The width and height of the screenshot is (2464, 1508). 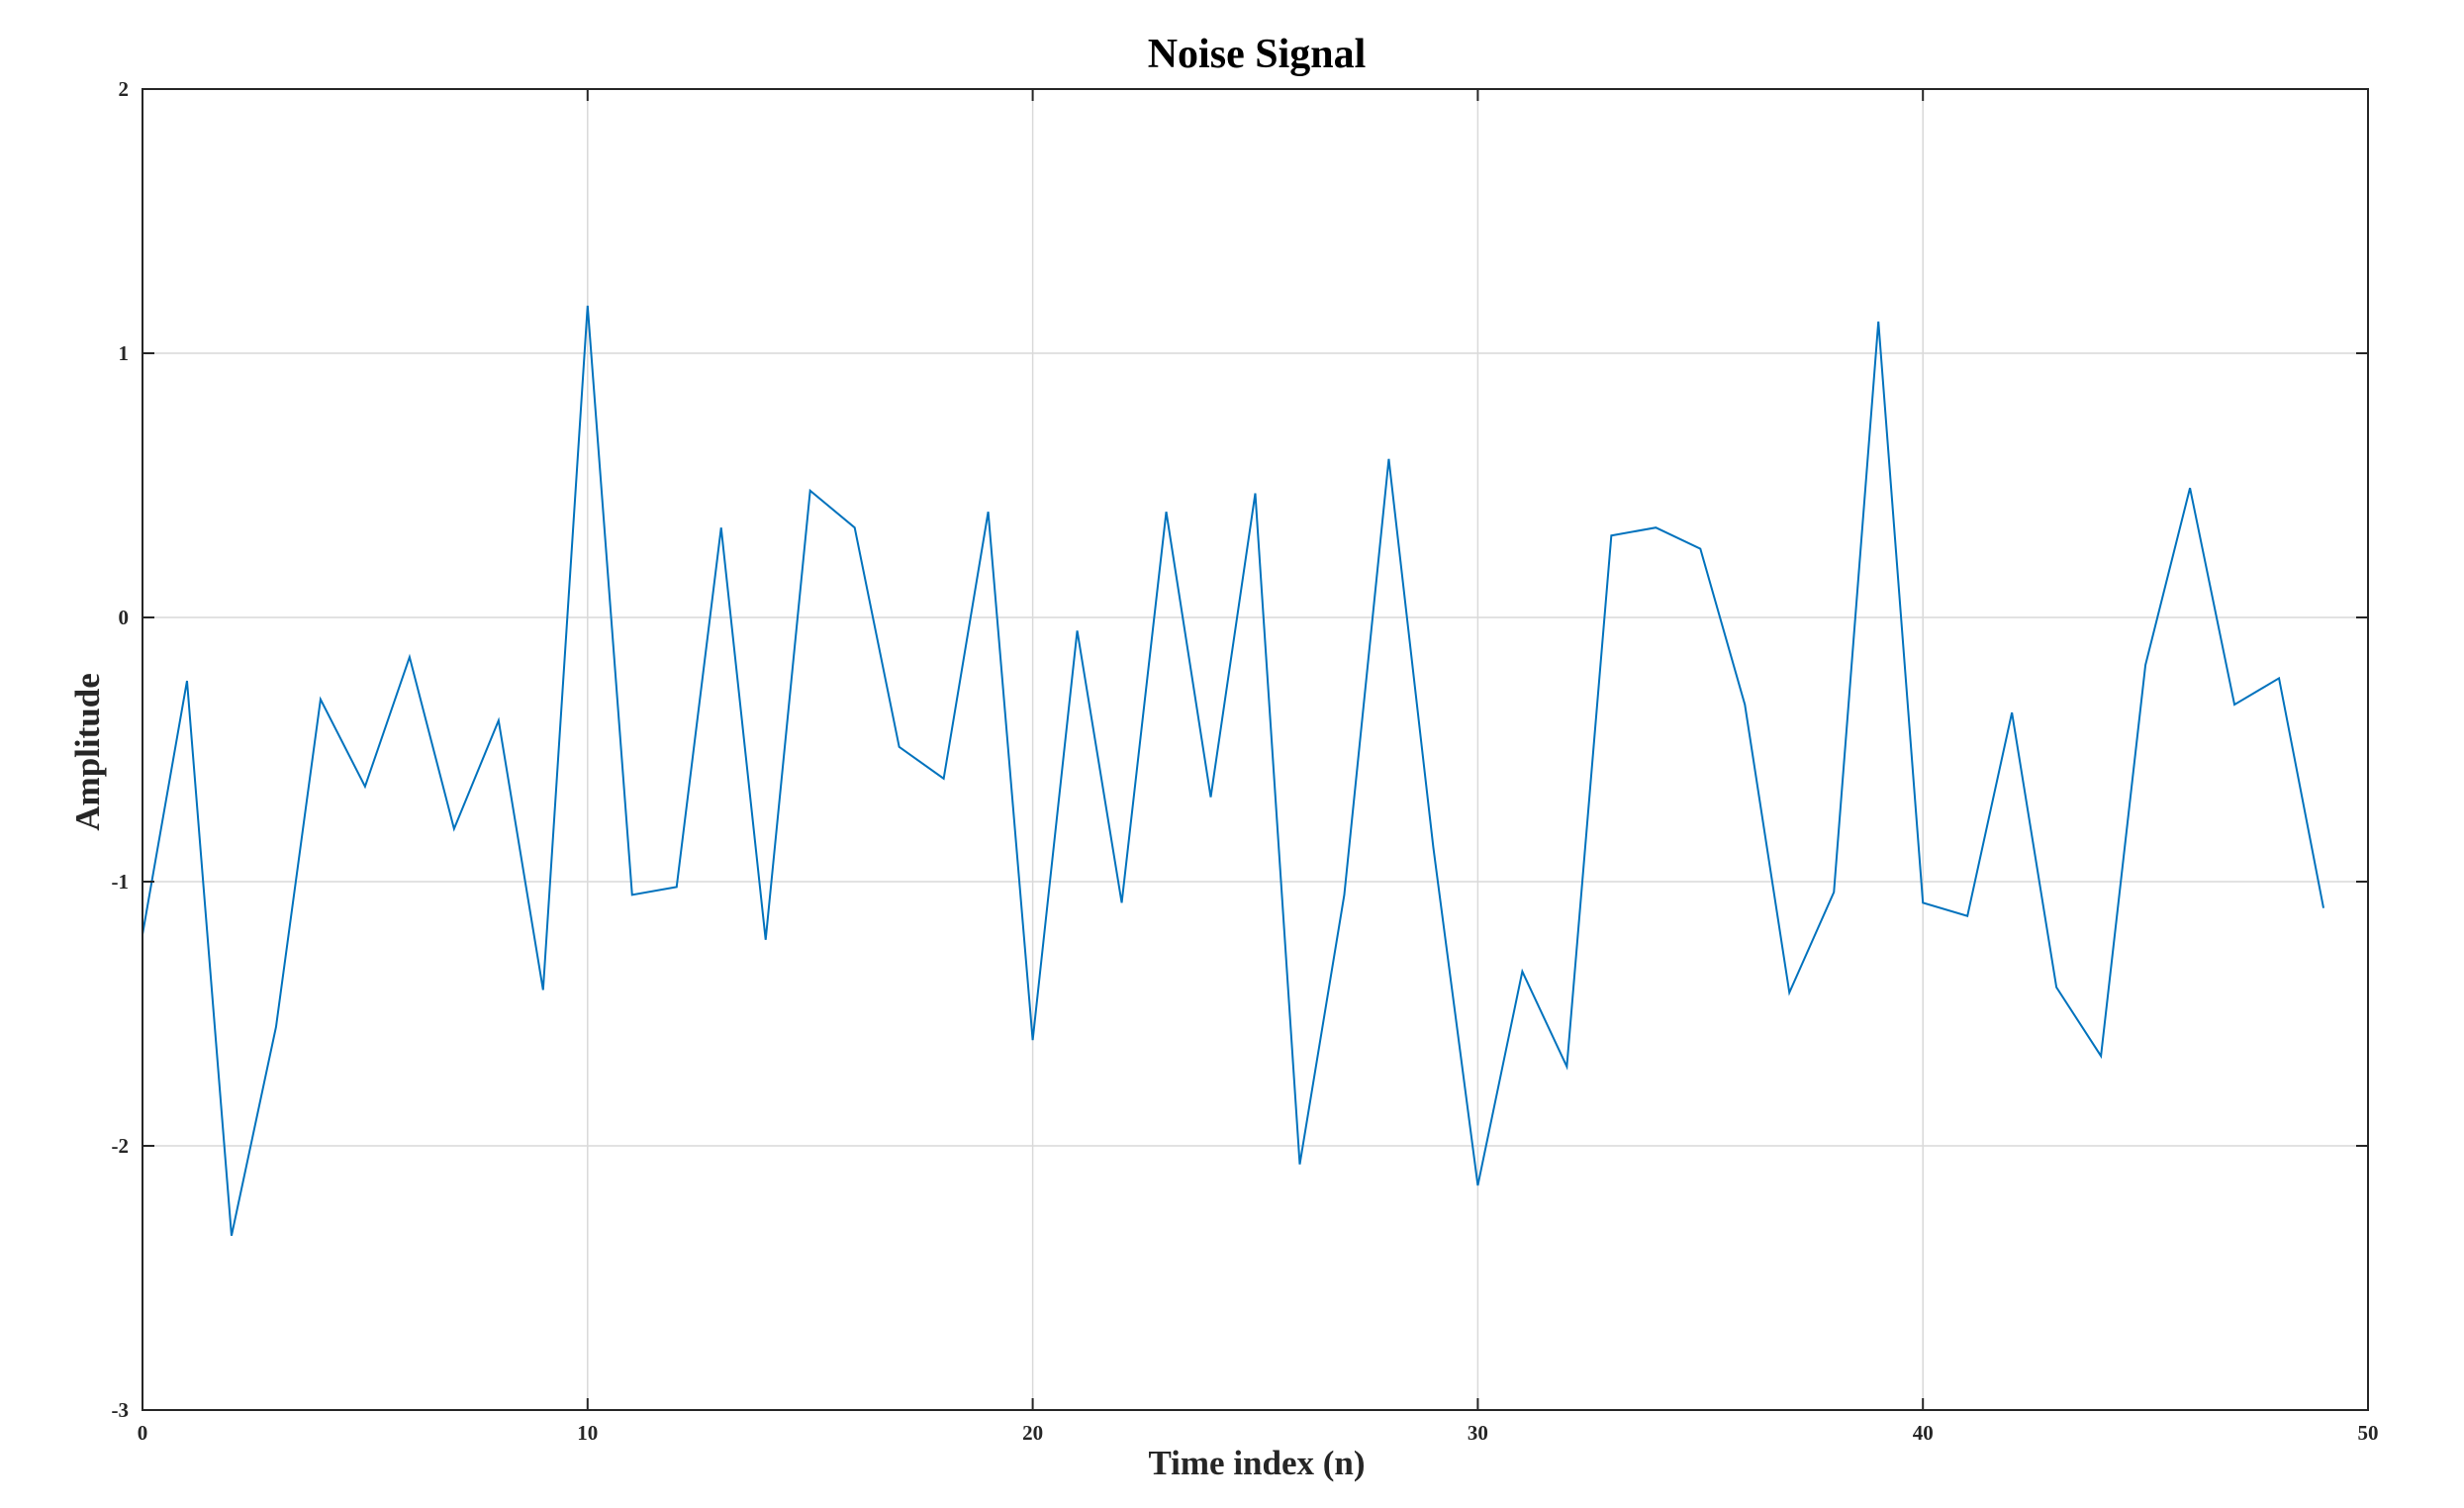 I want to click on chart-title: Noise Signal, so click(x=1257, y=54).